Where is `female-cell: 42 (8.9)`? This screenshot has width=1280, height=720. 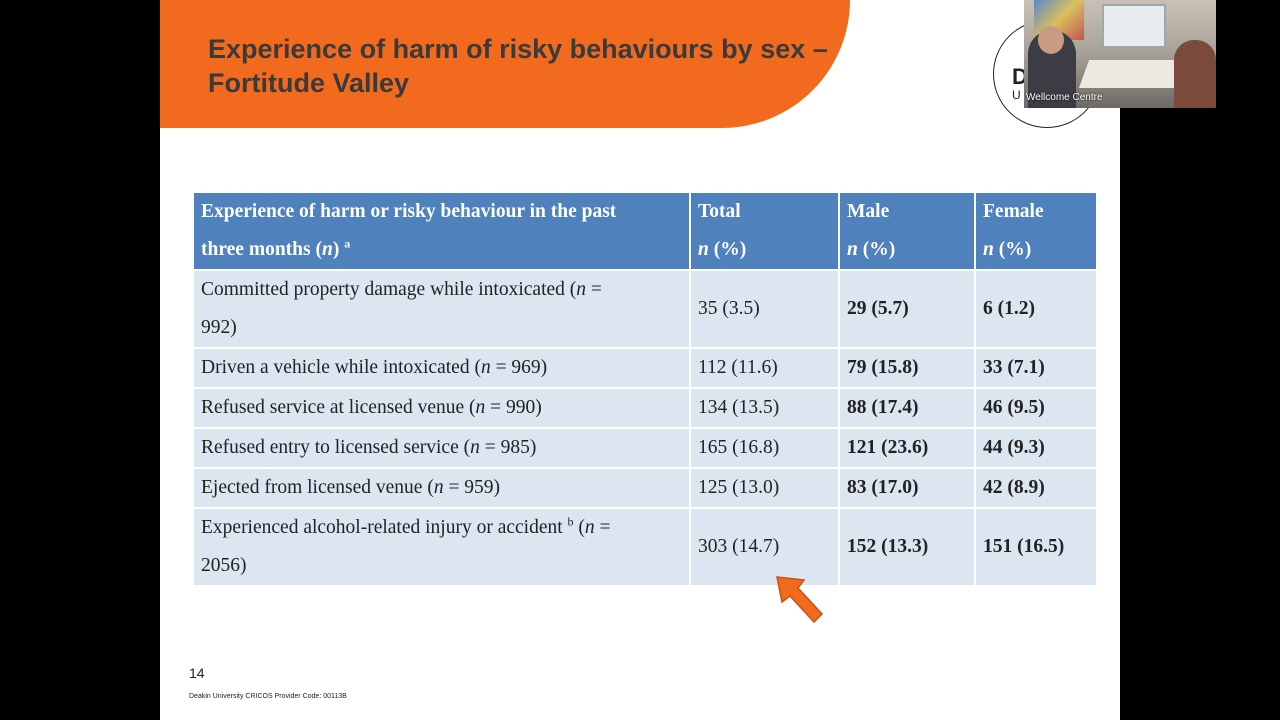
female-cell: 42 (8.9) is located at coordinates (1036, 488).